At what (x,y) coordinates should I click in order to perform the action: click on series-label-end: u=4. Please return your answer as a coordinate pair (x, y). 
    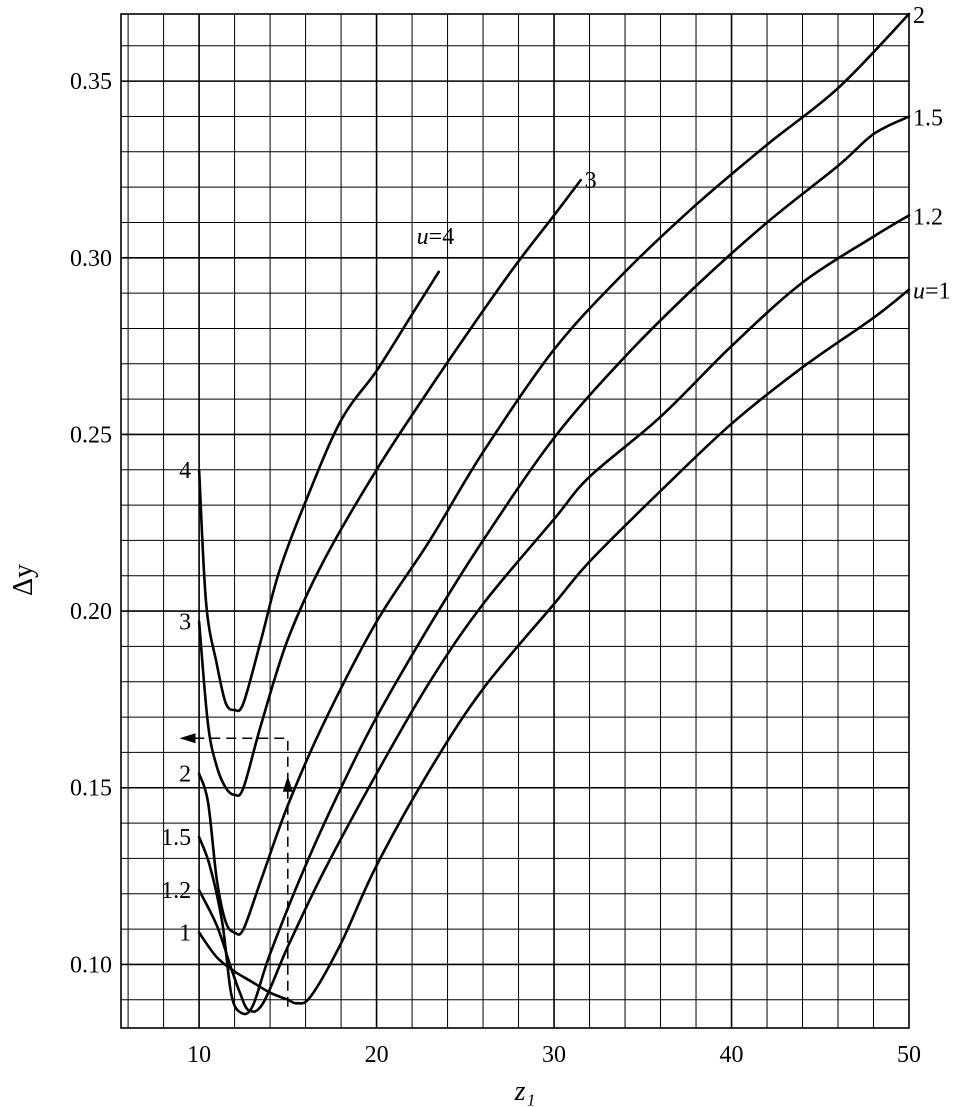
    Looking at the image, I should click on (436, 237).